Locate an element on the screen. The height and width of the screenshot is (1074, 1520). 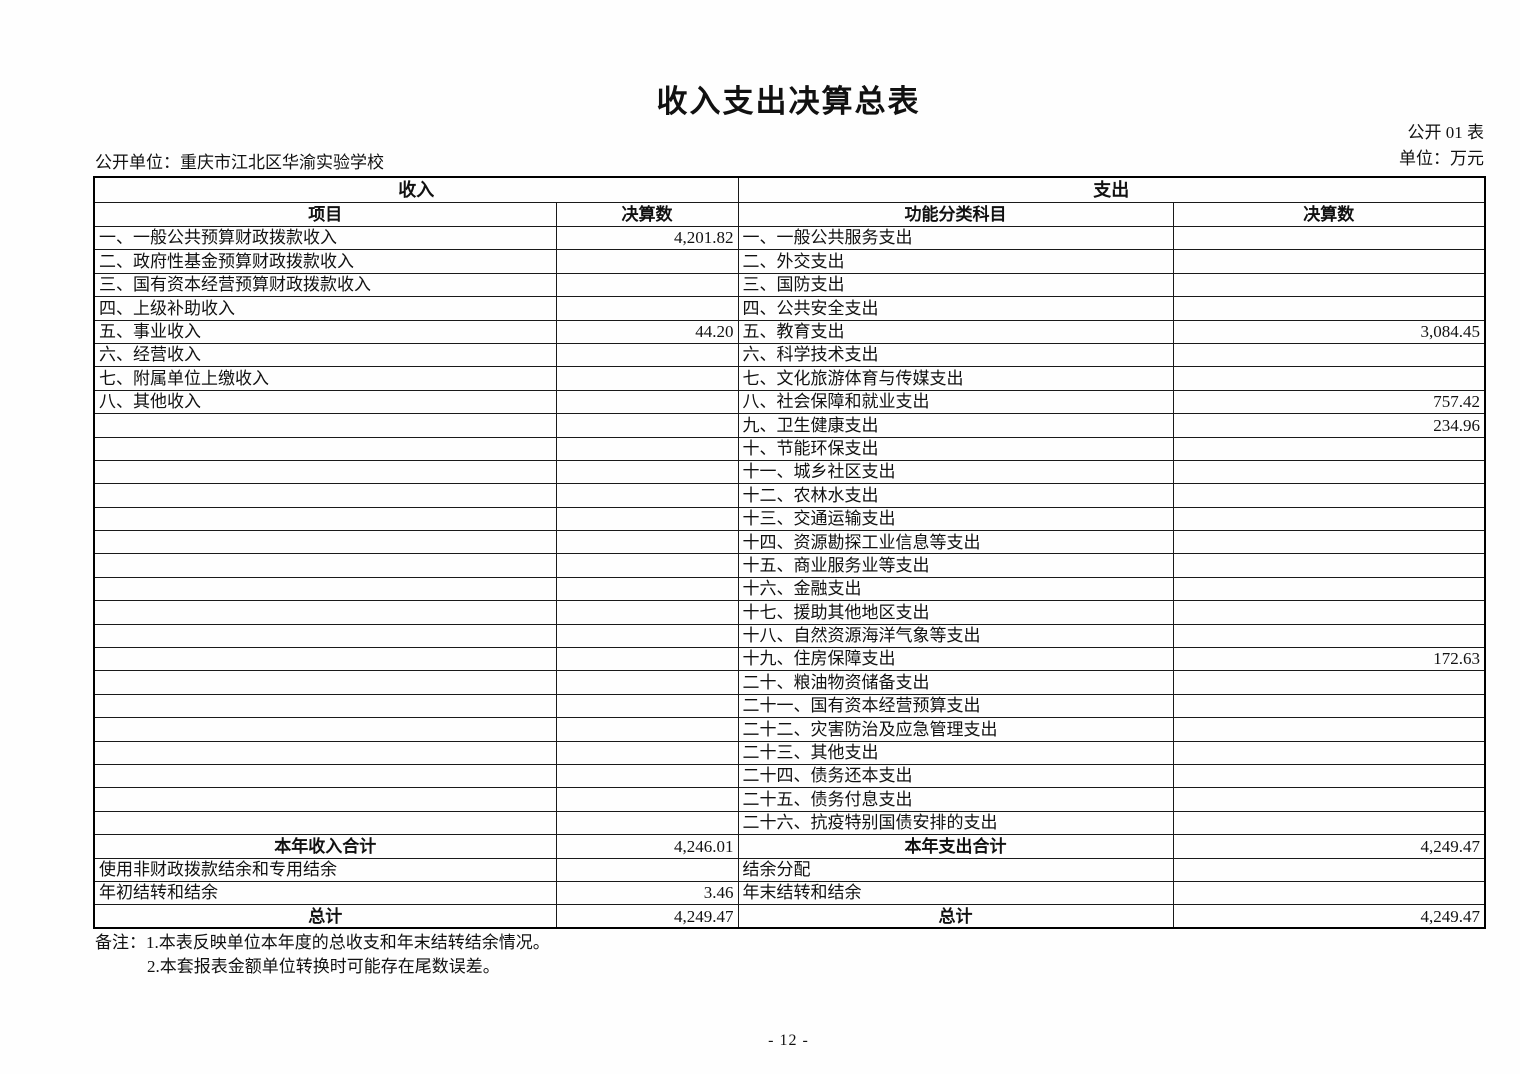
income-item-value: 4,246.01 is located at coordinates (647, 846).